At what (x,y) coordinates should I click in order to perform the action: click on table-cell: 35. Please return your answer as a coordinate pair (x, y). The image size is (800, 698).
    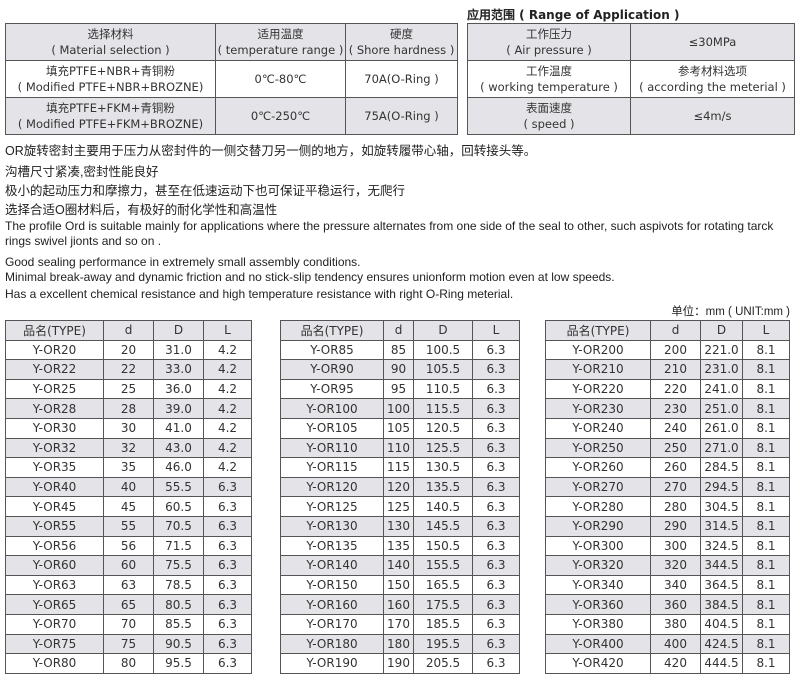
    Looking at the image, I should click on (128, 467).